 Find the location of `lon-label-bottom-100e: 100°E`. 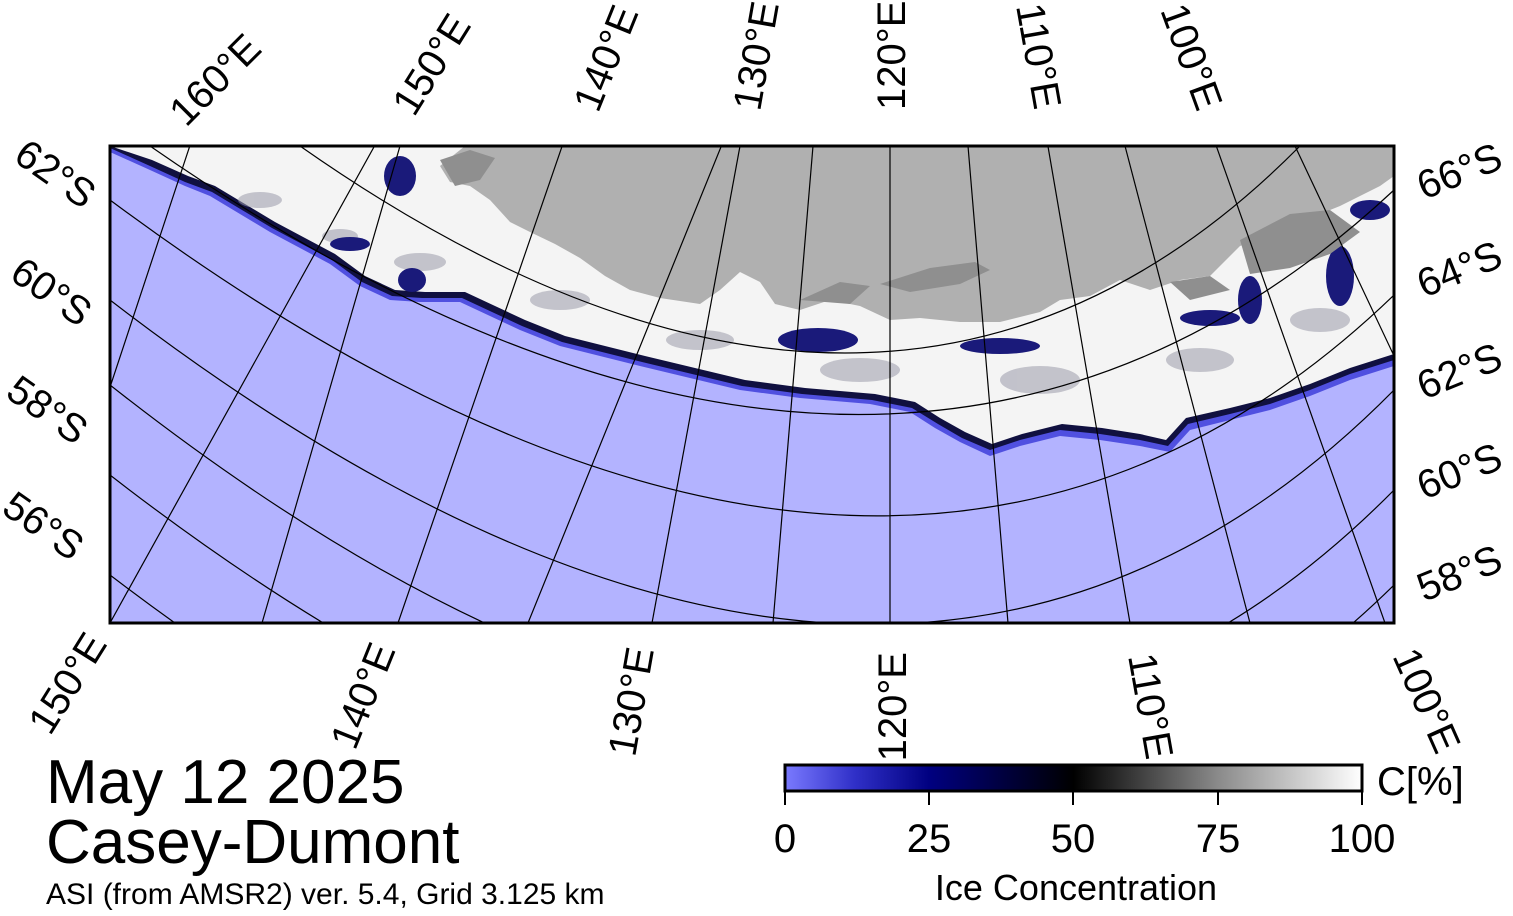

lon-label-bottom-100e: 100°E is located at coordinates (1426, 701).